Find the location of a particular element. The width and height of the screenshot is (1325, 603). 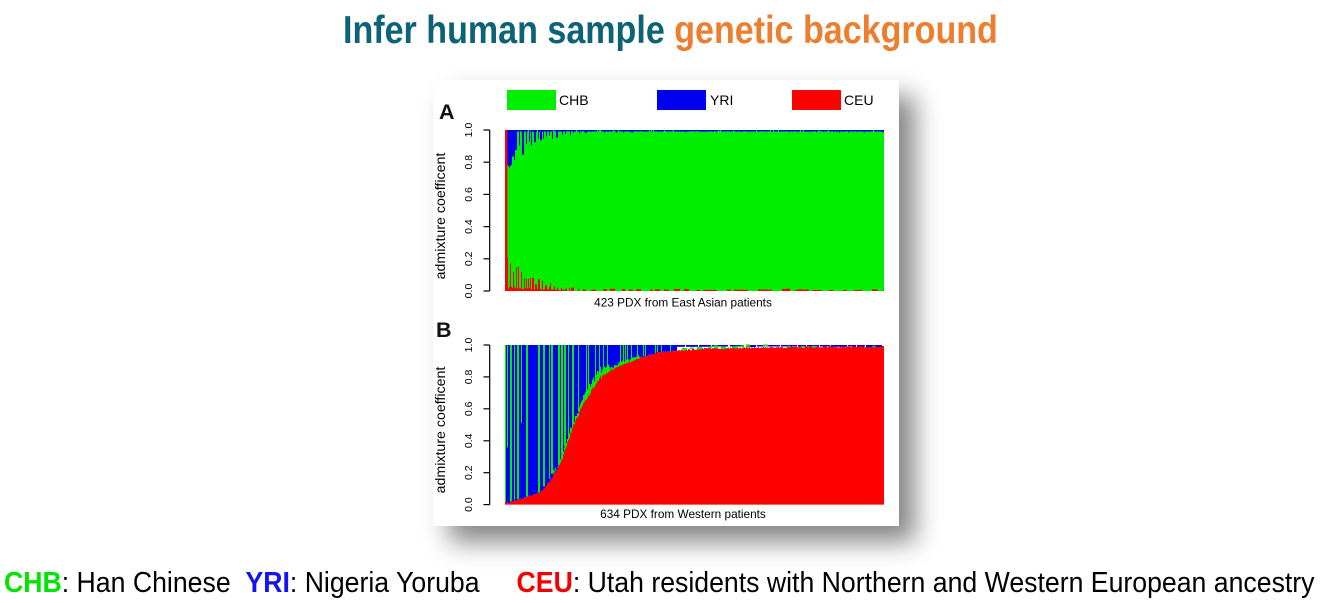

svg-text: YRI is located at coordinates (721, 100).